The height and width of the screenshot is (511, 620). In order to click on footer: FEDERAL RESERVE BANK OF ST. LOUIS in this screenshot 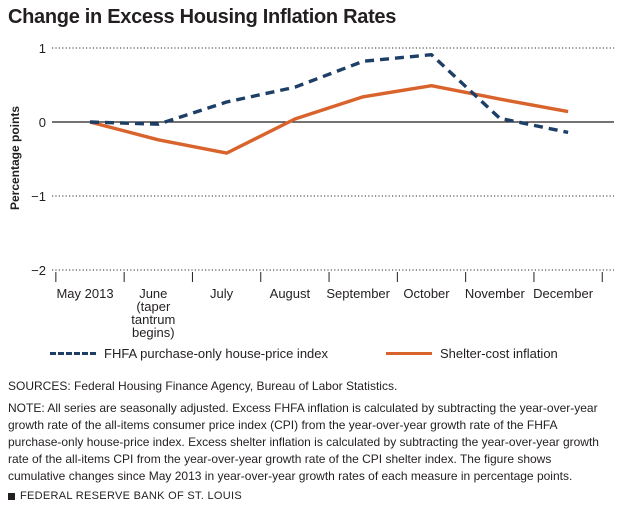, I will do `click(125, 496)`.